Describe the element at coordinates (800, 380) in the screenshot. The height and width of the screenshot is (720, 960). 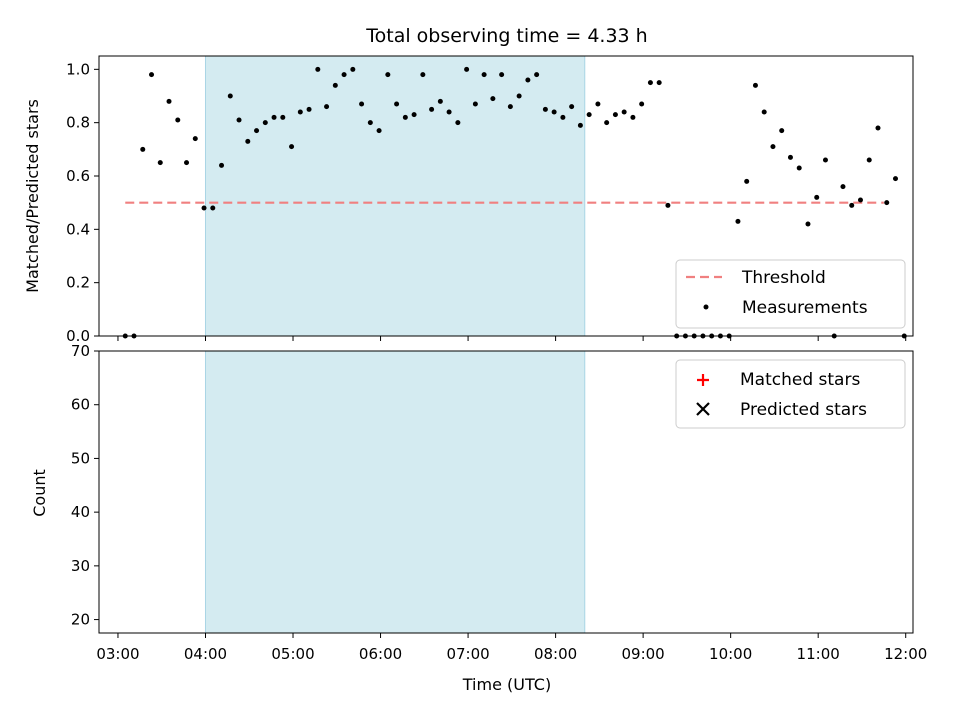
I see `legend-matched-label: Matched stars` at that location.